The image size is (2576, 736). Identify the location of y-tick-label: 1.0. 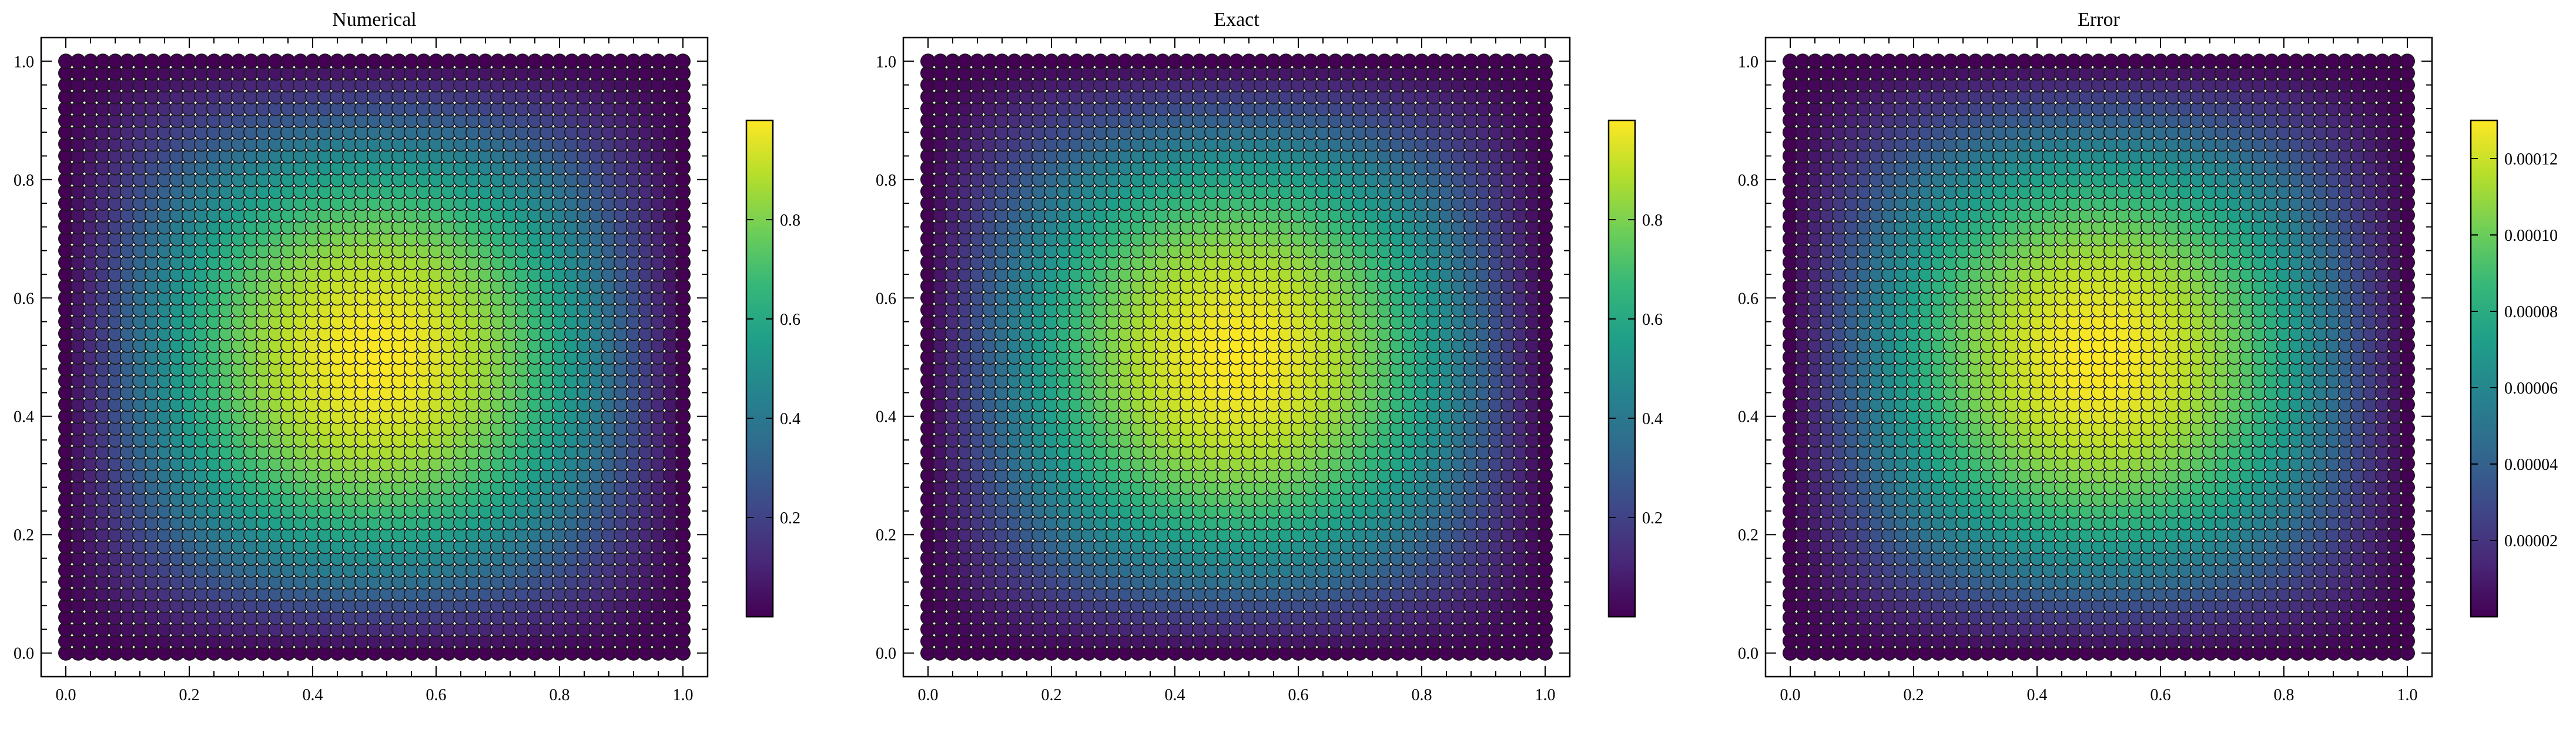
(24, 62).